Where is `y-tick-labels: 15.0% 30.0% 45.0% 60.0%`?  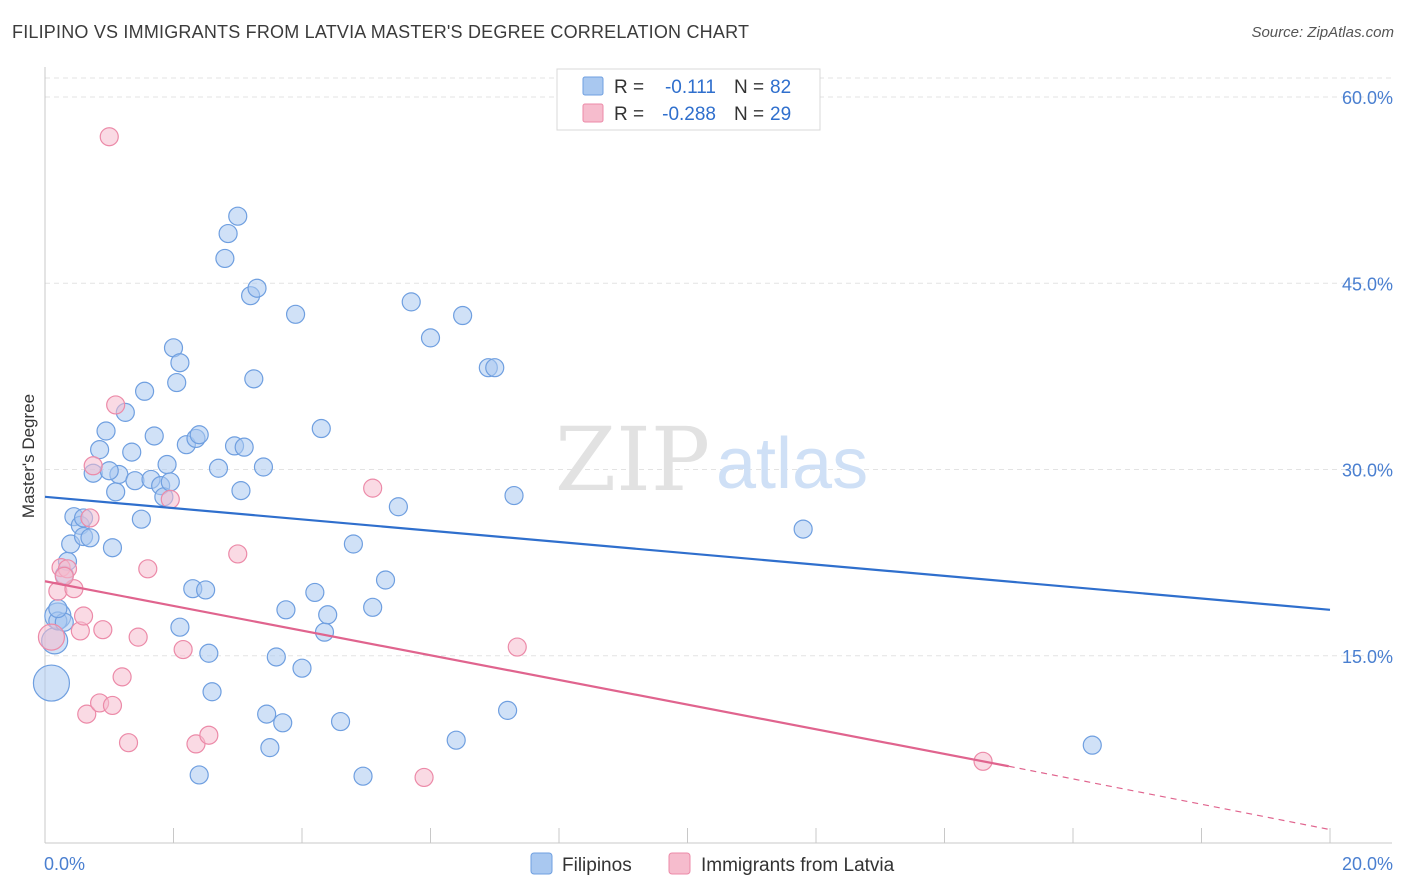 y-tick-labels: 15.0% 30.0% 45.0% 60.0% is located at coordinates (1367, 377).